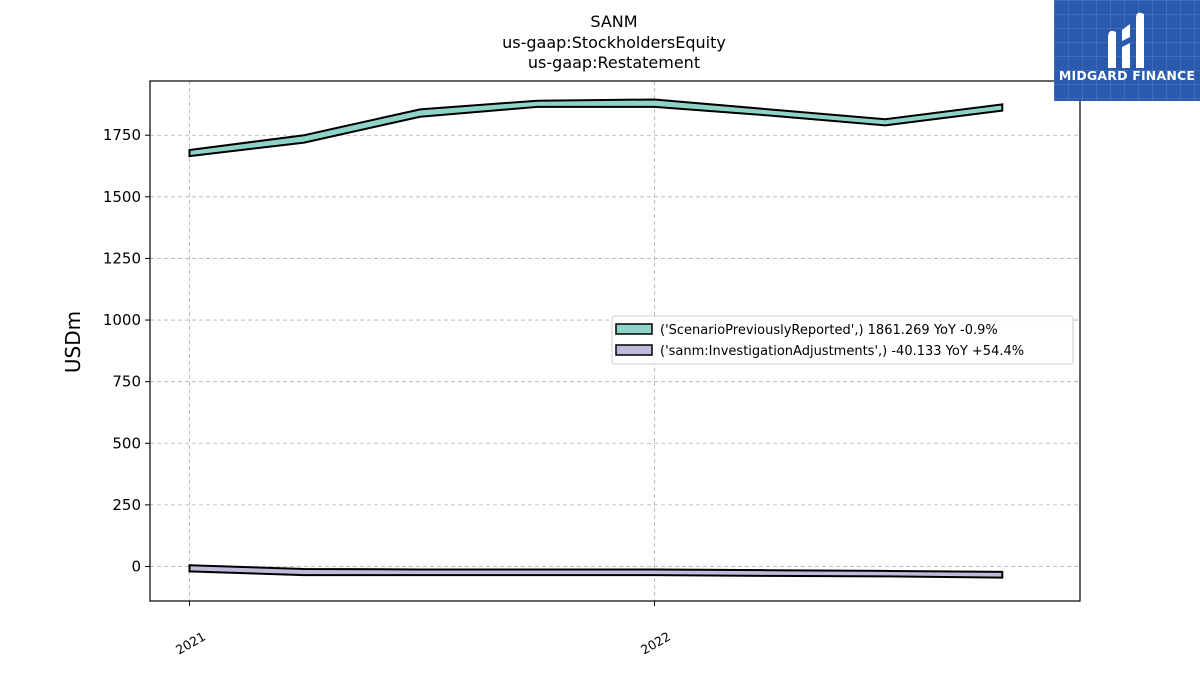  I want to click on chart-title-line: us-gaap:StockholdersEquity, so click(614, 42).